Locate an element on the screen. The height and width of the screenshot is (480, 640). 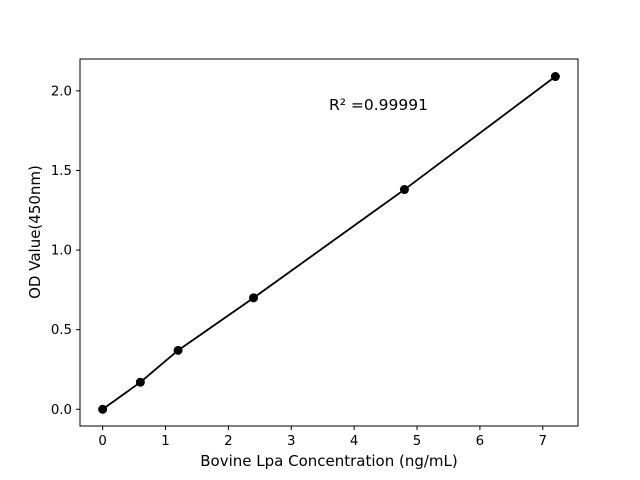
x-tick-label: 7 is located at coordinates (543, 441).